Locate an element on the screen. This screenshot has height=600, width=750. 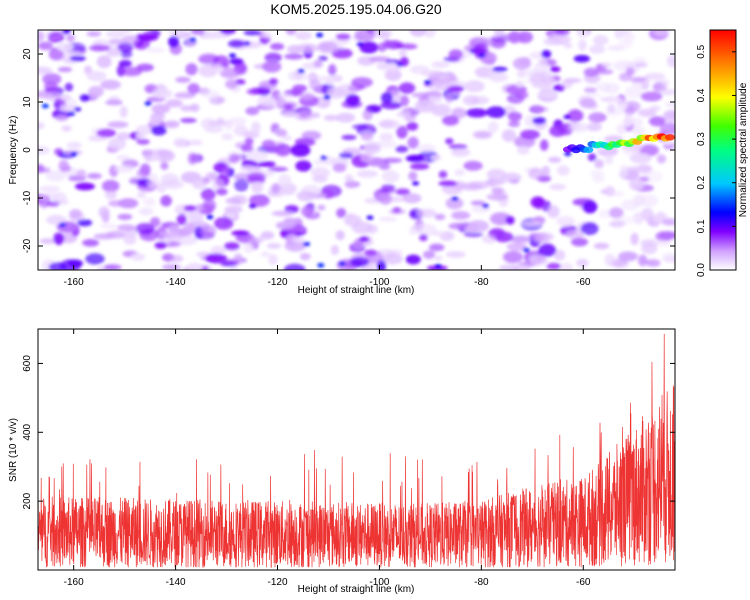
colorbar-tick-label: 0.0 is located at coordinates (701, 270).